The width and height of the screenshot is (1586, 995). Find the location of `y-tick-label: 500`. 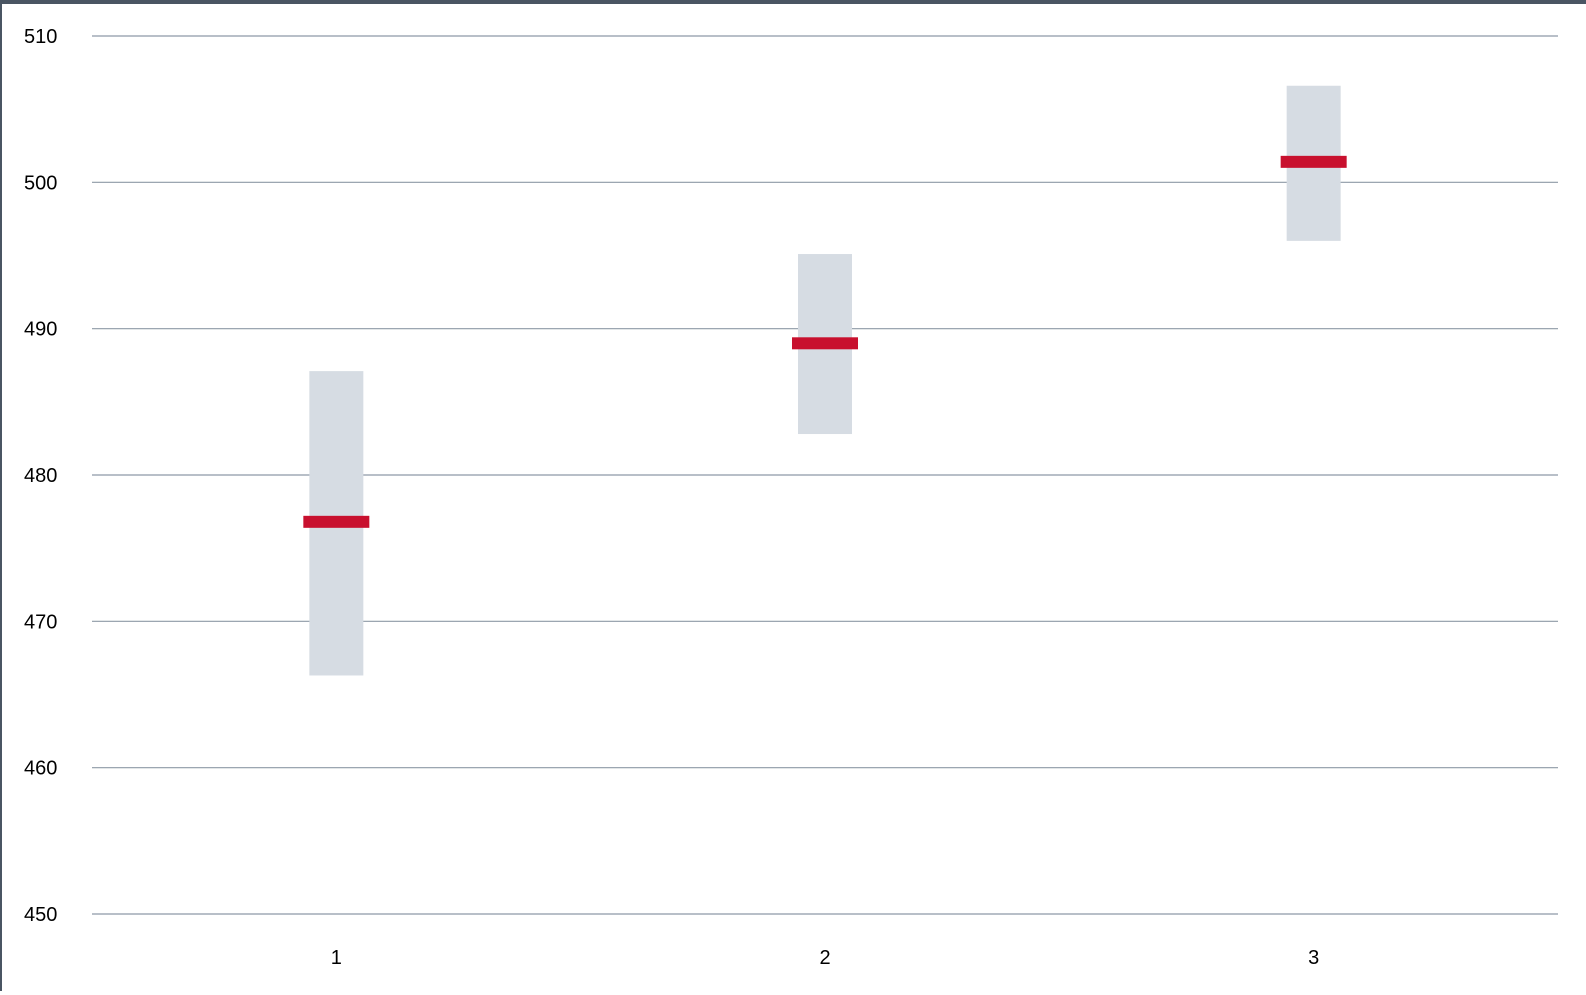

y-tick-label: 500 is located at coordinates (40, 183).